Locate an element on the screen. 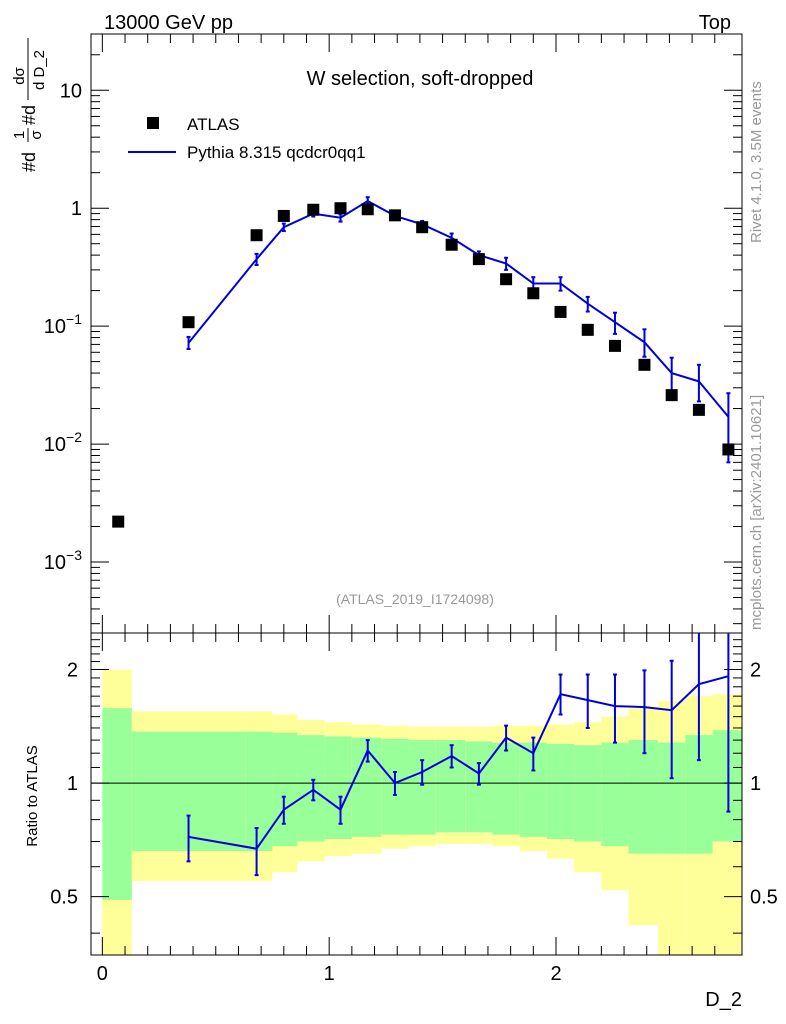  mcplots-label: mcplots.cern.ch [arXiv:2401.10621] is located at coordinates (756, 512).